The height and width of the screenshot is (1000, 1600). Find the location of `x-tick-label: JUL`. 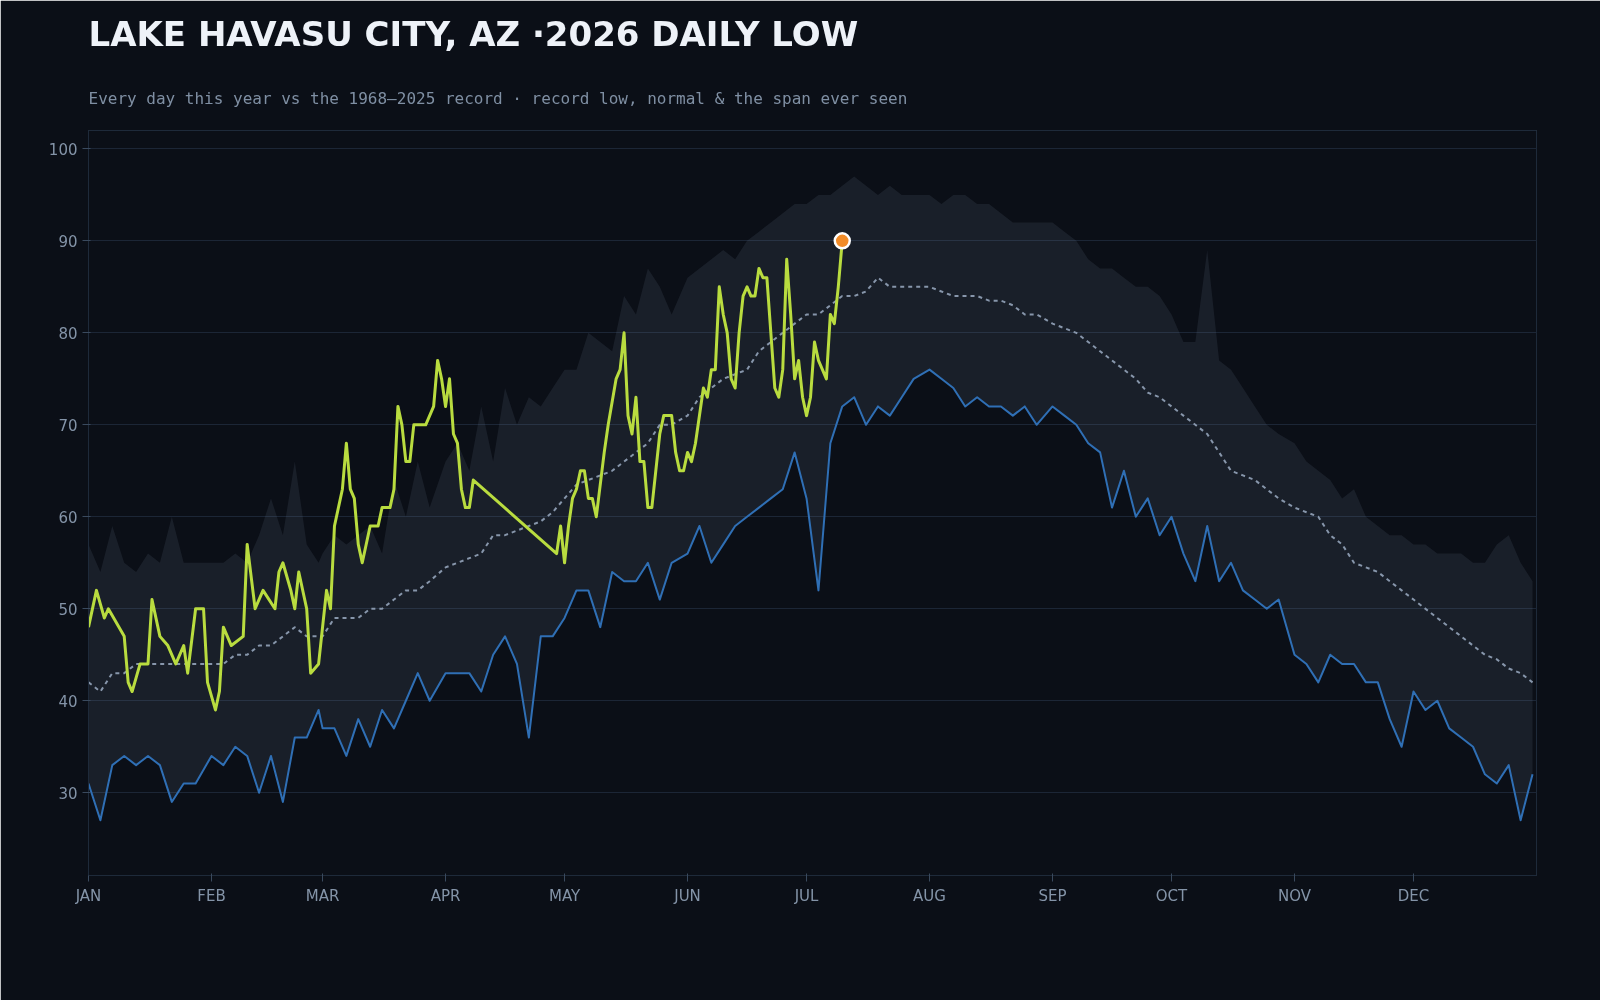

x-tick-label: JUL is located at coordinates (806, 895).